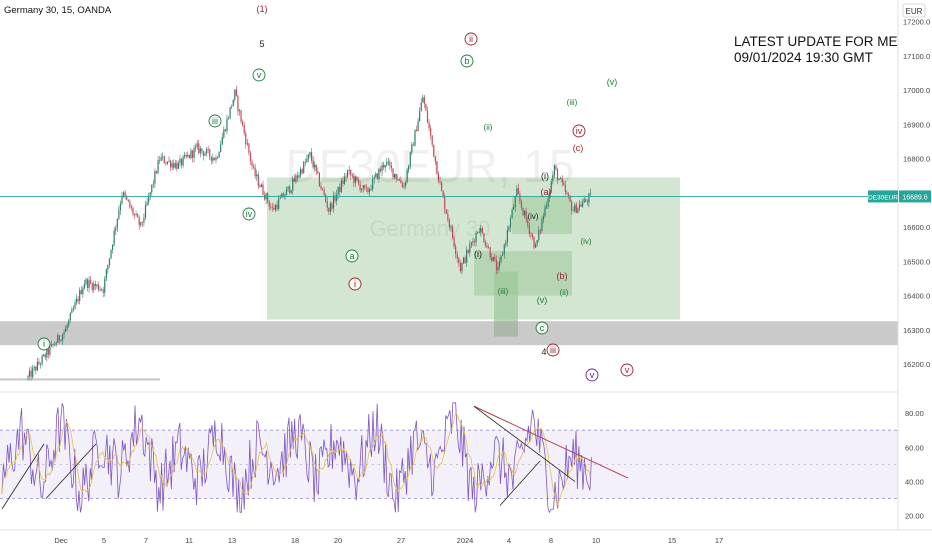  What do you see at coordinates (914, 10) in the screenshot?
I see `currency-badge` at bounding box center [914, 10].